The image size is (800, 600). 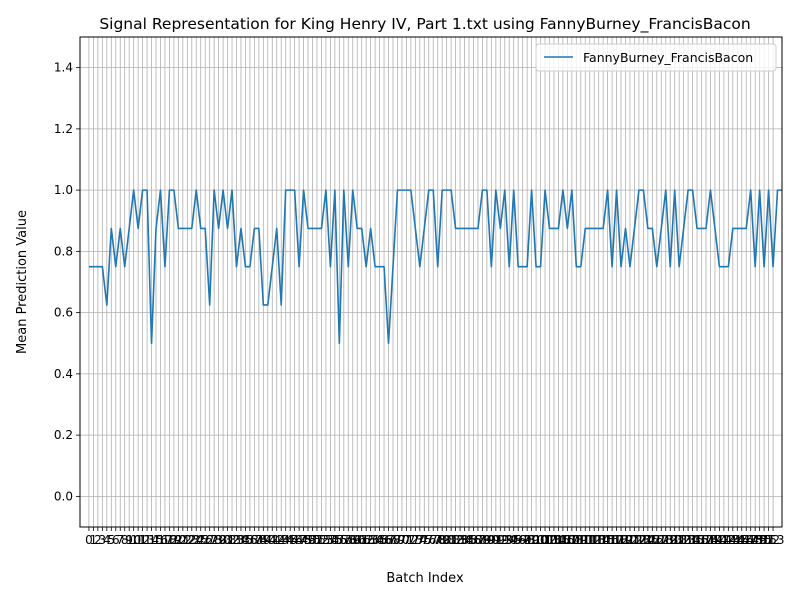 I want to click on x-tick-label: 31, so click(x=227, y=540).